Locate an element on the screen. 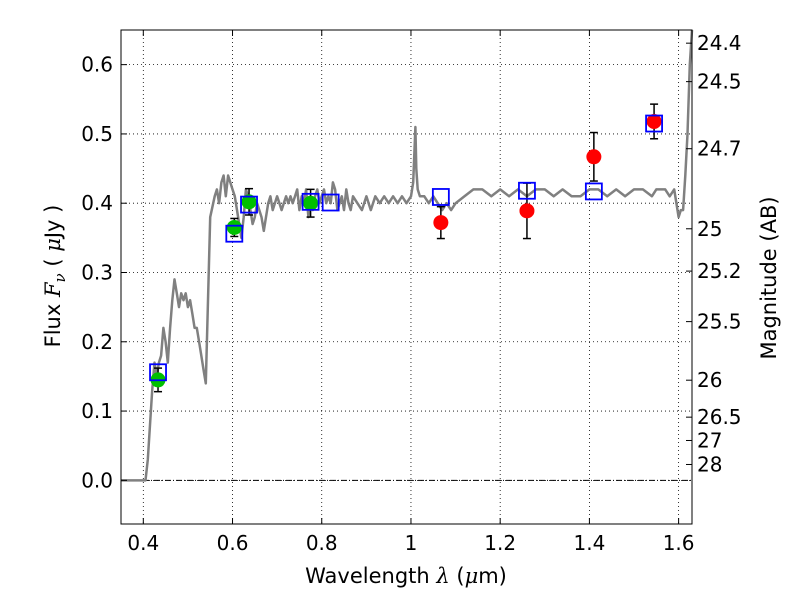 Image resolution: width=800 pixels, height=600 pixels. y-tick-label: 0.0 is located at coordinates (97, 480).